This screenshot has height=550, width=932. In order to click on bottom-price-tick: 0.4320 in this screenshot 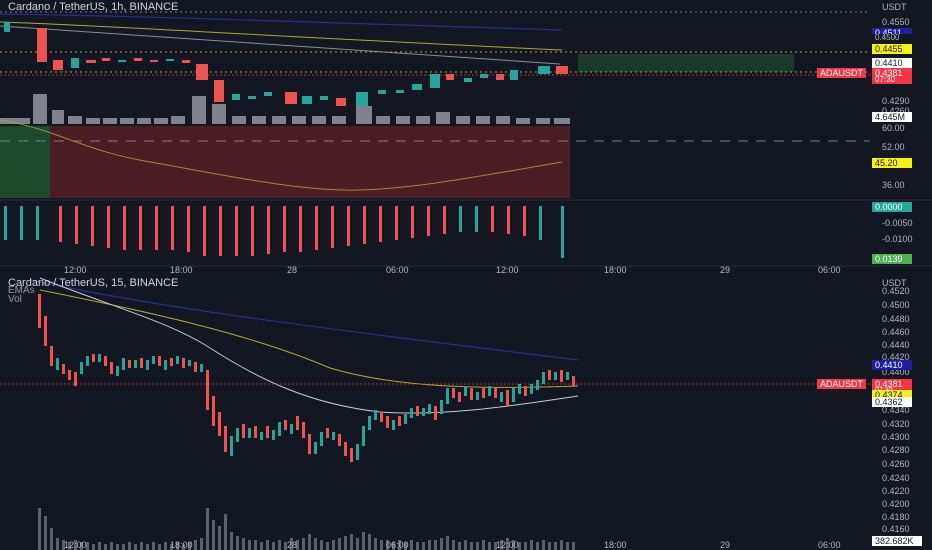, I will do `click(896, 424)`.